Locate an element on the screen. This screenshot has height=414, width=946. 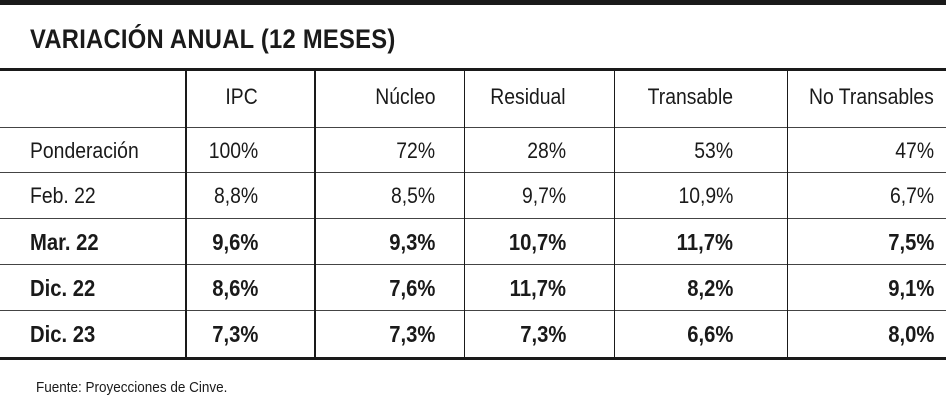
table-title: VARIACIÓN ANUAL (12 MESES) is located at coordinates (213, 39).